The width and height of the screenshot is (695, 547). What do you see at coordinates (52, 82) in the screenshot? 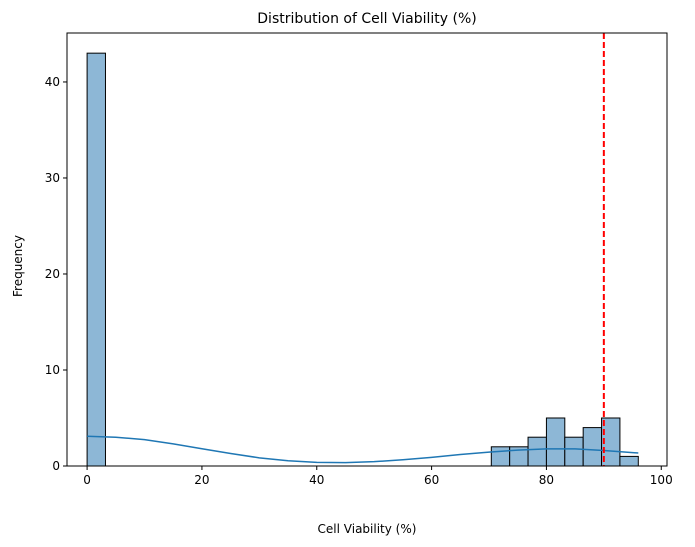
I see `y-tick-label-40: 40` at bounding box center [52, 82].